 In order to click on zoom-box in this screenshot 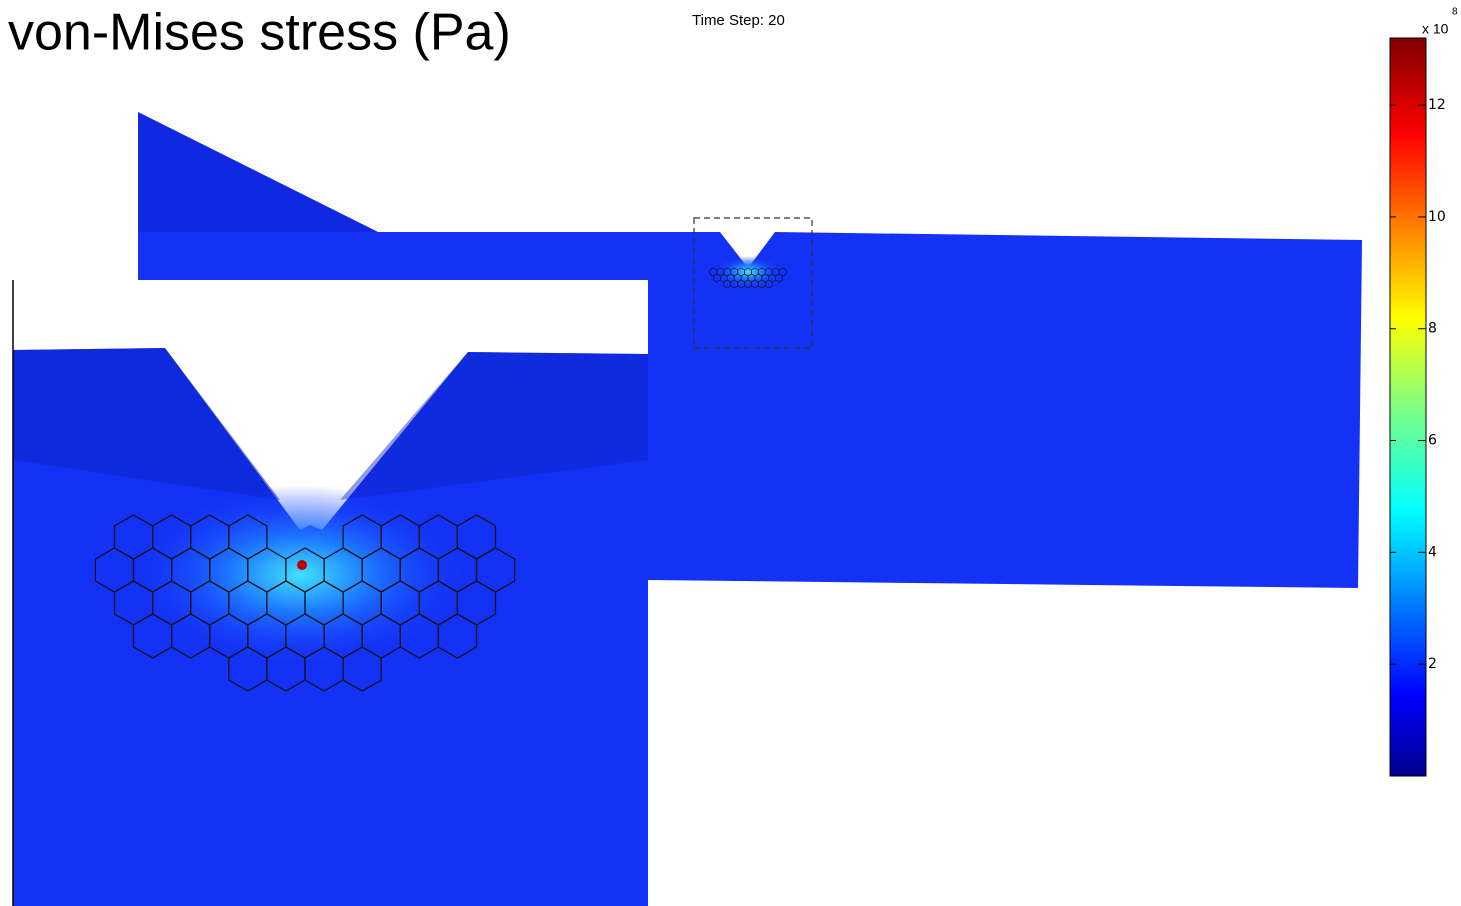, I will do `click(753, 283)`.